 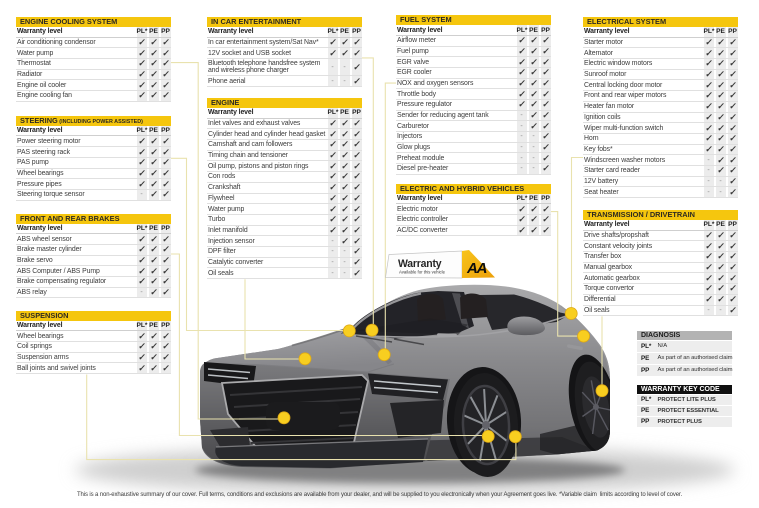 I want to click on svg-text: AA, so click(x=476, y=268).